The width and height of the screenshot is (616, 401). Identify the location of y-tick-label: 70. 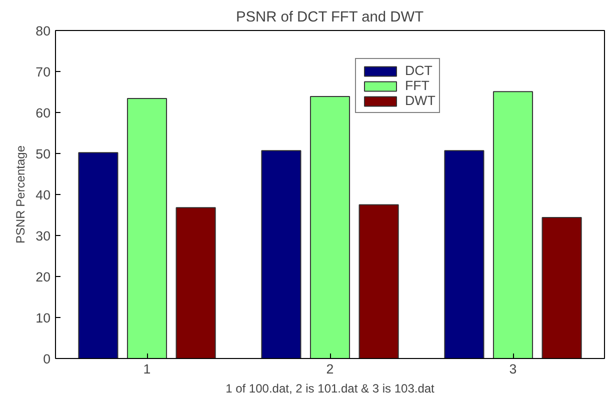
(43, 72).